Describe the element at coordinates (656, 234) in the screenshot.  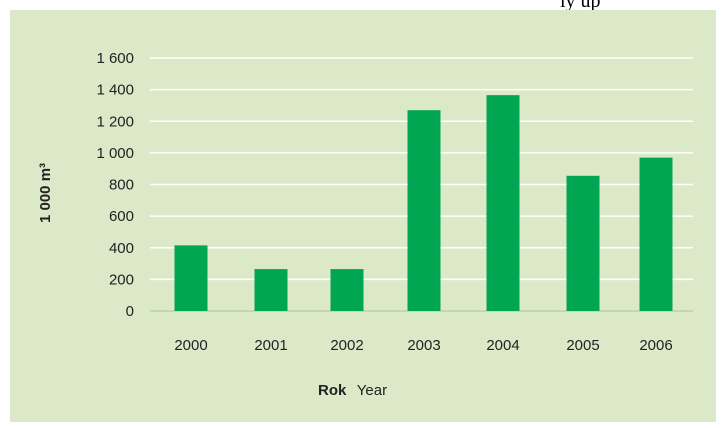
I see `bar-2006` at that location.